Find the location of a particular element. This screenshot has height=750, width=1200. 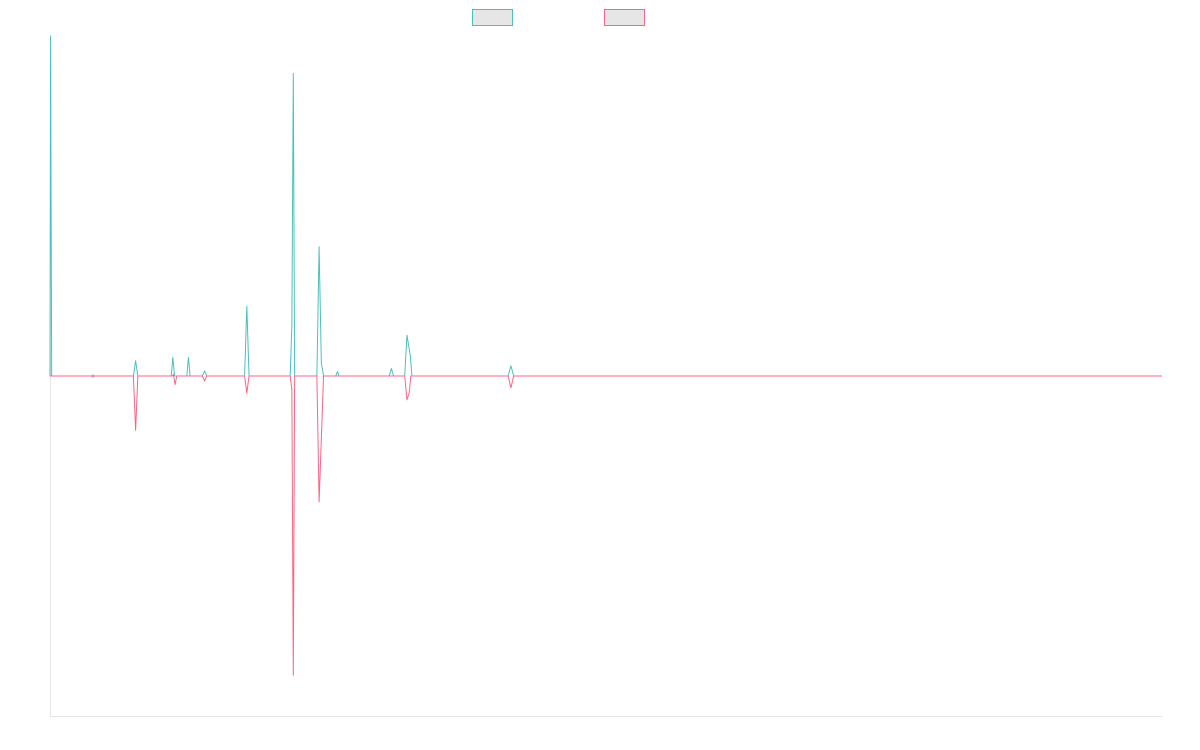

legend is located at coordinates (558, 17).